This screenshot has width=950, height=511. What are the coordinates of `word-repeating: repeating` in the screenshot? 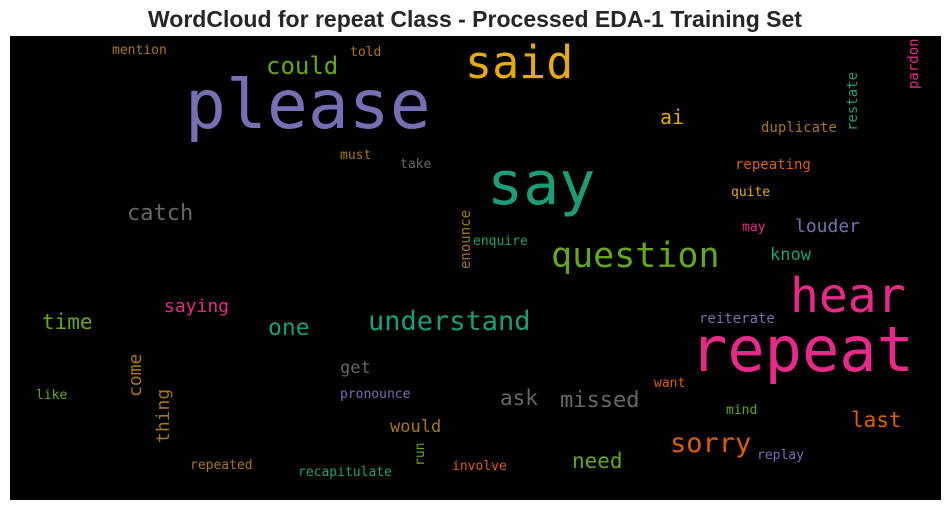 It's located at (773, 165).